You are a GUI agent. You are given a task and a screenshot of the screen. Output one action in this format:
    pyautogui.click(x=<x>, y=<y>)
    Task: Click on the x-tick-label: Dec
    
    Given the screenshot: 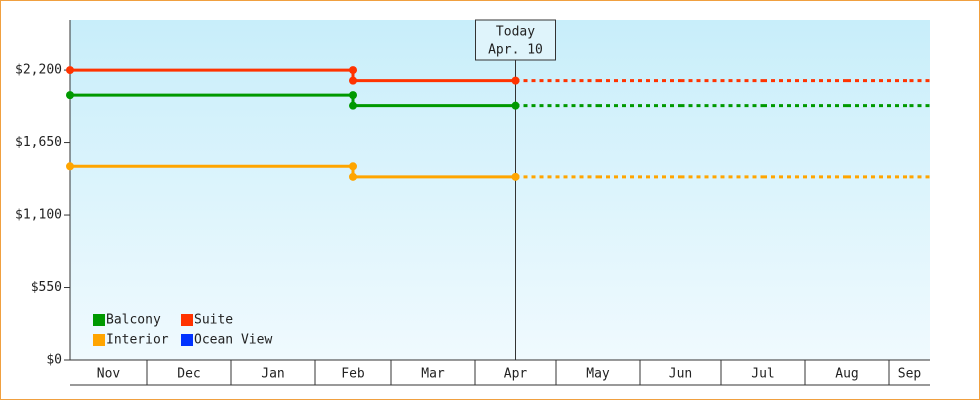 What is the action you would take?
    pyautogui.click(x=188, y=374)
    